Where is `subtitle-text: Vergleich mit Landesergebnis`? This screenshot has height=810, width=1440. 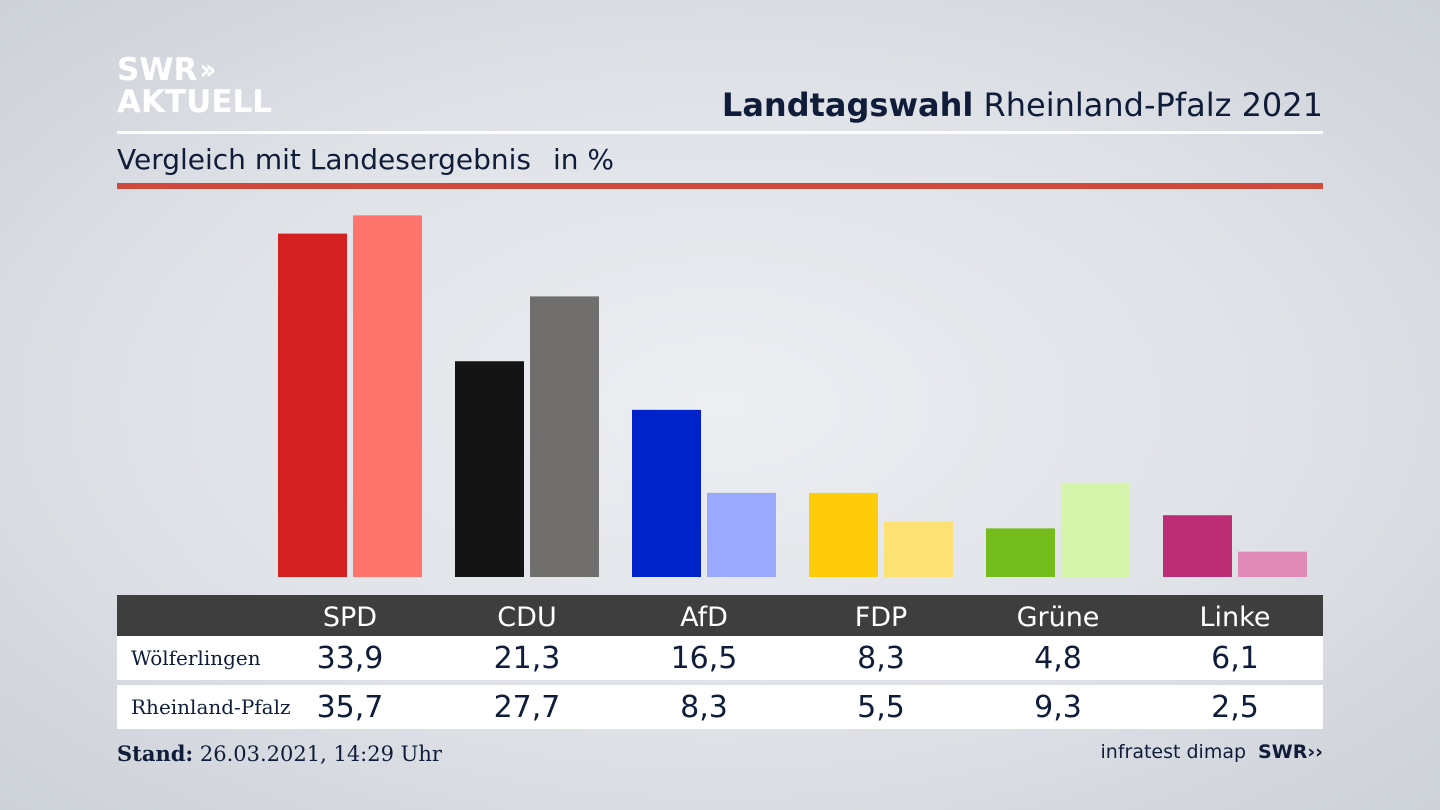
subtitle-text: Vergleich mit Landesergebnis is located at coordinates (324, 159).